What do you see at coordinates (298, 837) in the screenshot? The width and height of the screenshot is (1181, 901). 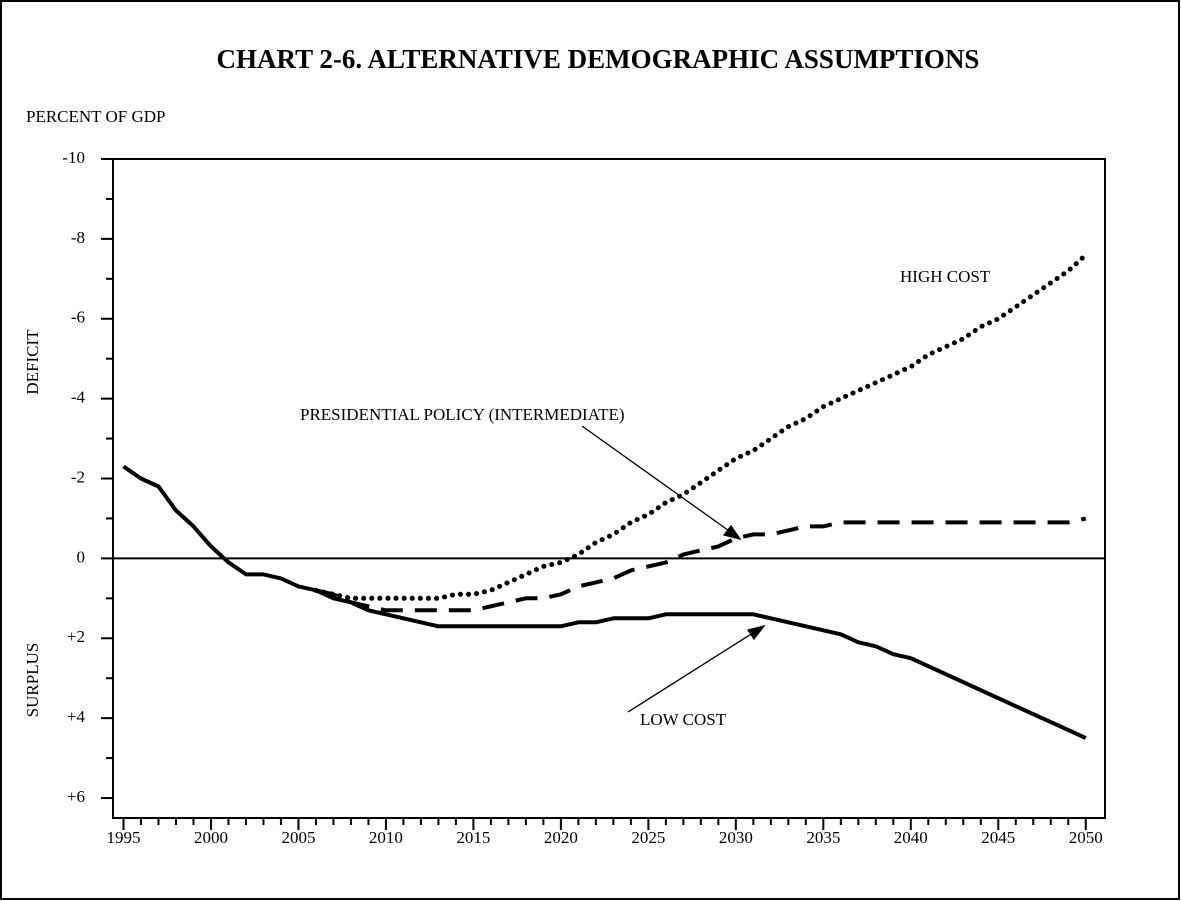 I see `x-tick-label: 2005` at bounding box center [298, 837].